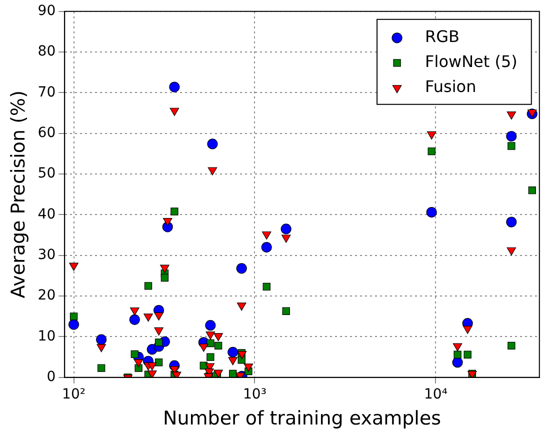 The width and height of the screenshot is (545, 437). Describe the element at coordinates (51, 377) in the screenshot. I see `y-tick-label: 0` at that location.